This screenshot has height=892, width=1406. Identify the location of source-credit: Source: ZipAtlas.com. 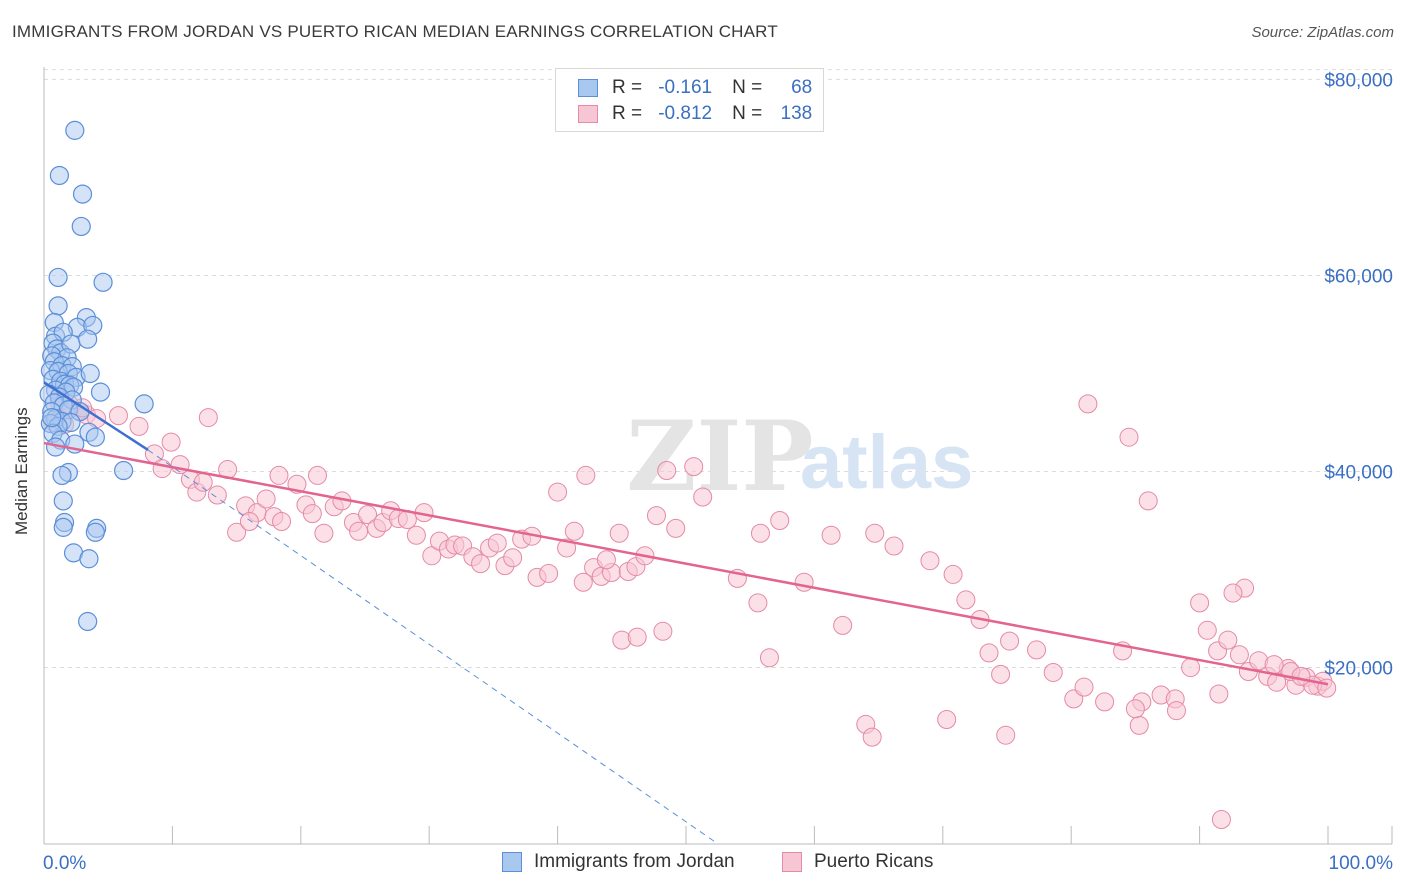
(1322, 32).